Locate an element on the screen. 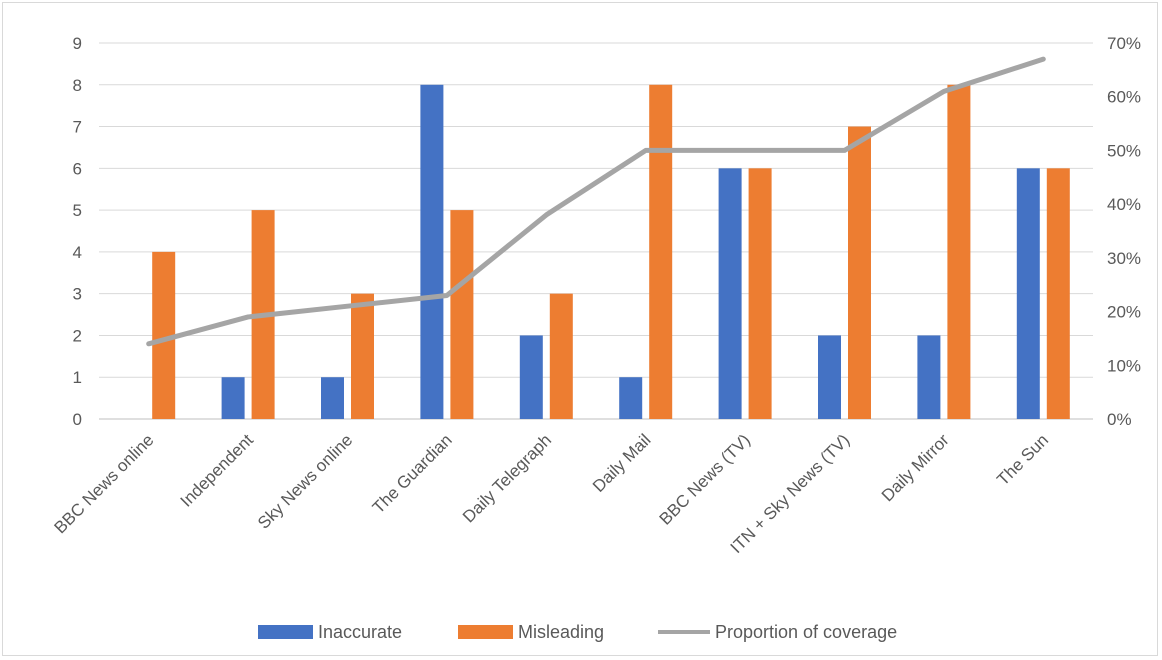  y-left-tick-label: 9 is located at coordinates (77, 43).